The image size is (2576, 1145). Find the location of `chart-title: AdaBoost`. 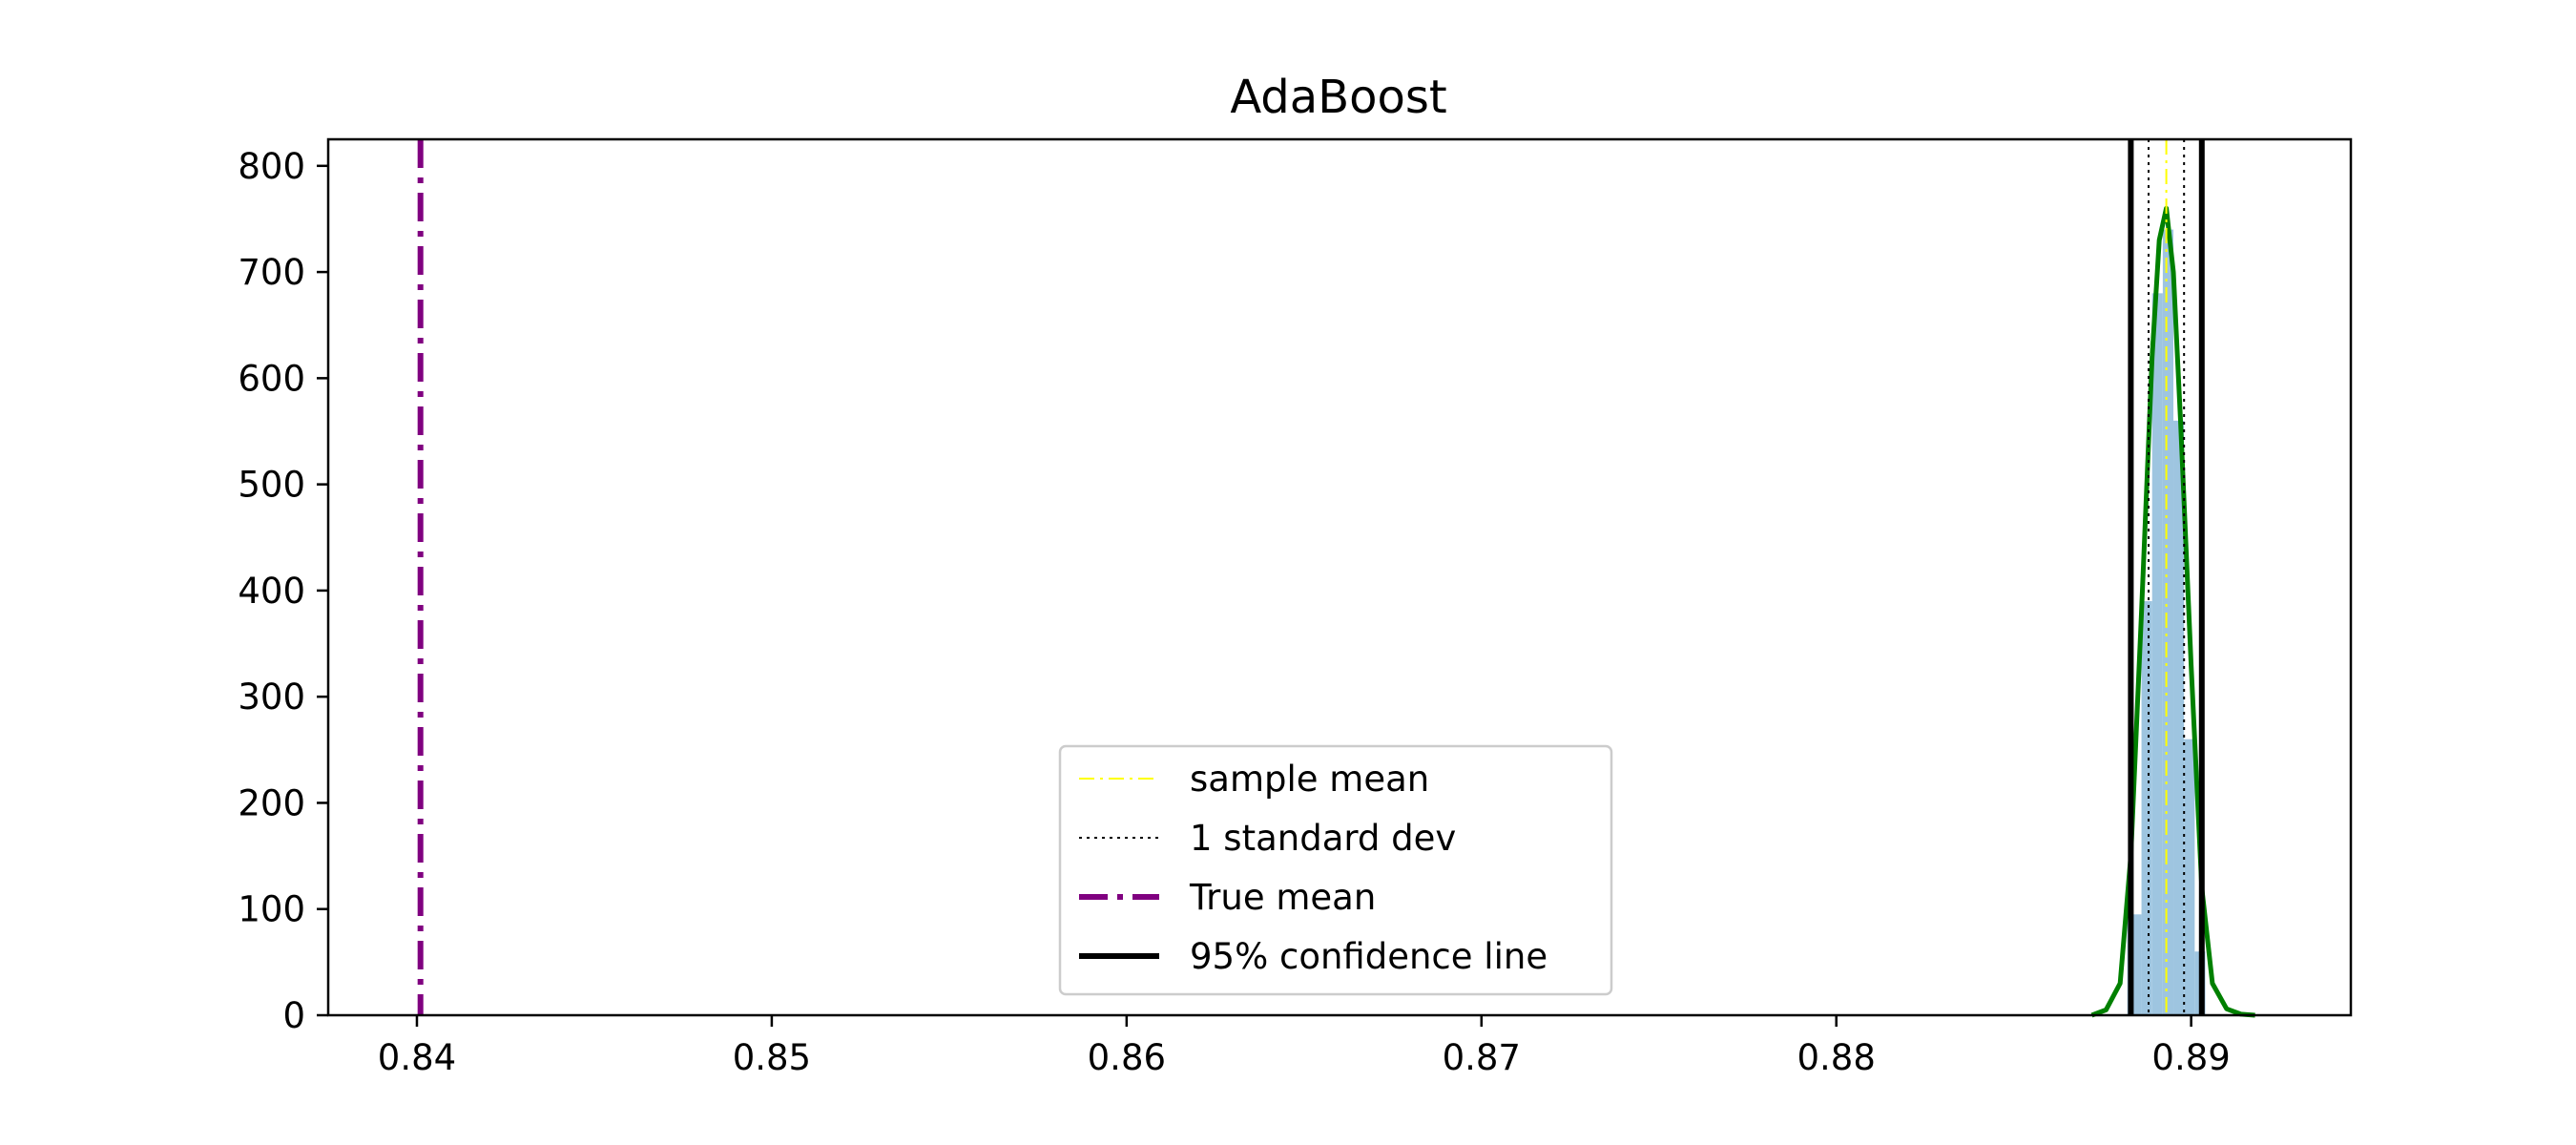

chart-title: AdaBoost is located at coordinates (1338, 97).